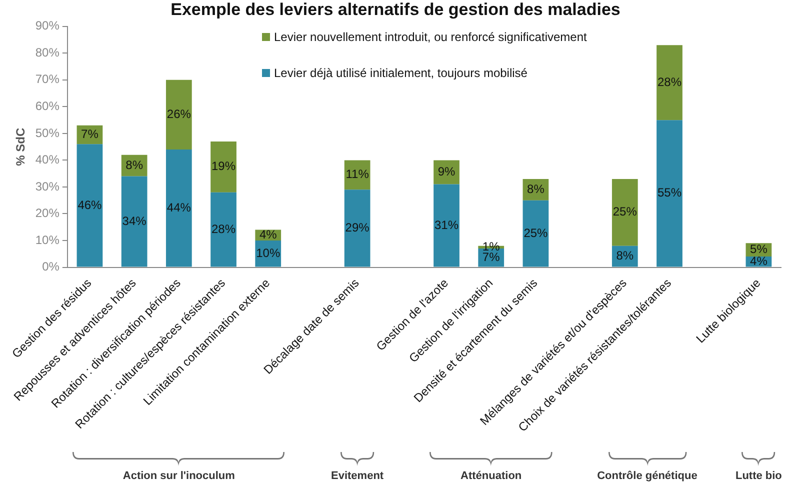  Describe the element at coordinates (47, 105) in the screenshot. I see `y-tick-label: 60%` at that location.